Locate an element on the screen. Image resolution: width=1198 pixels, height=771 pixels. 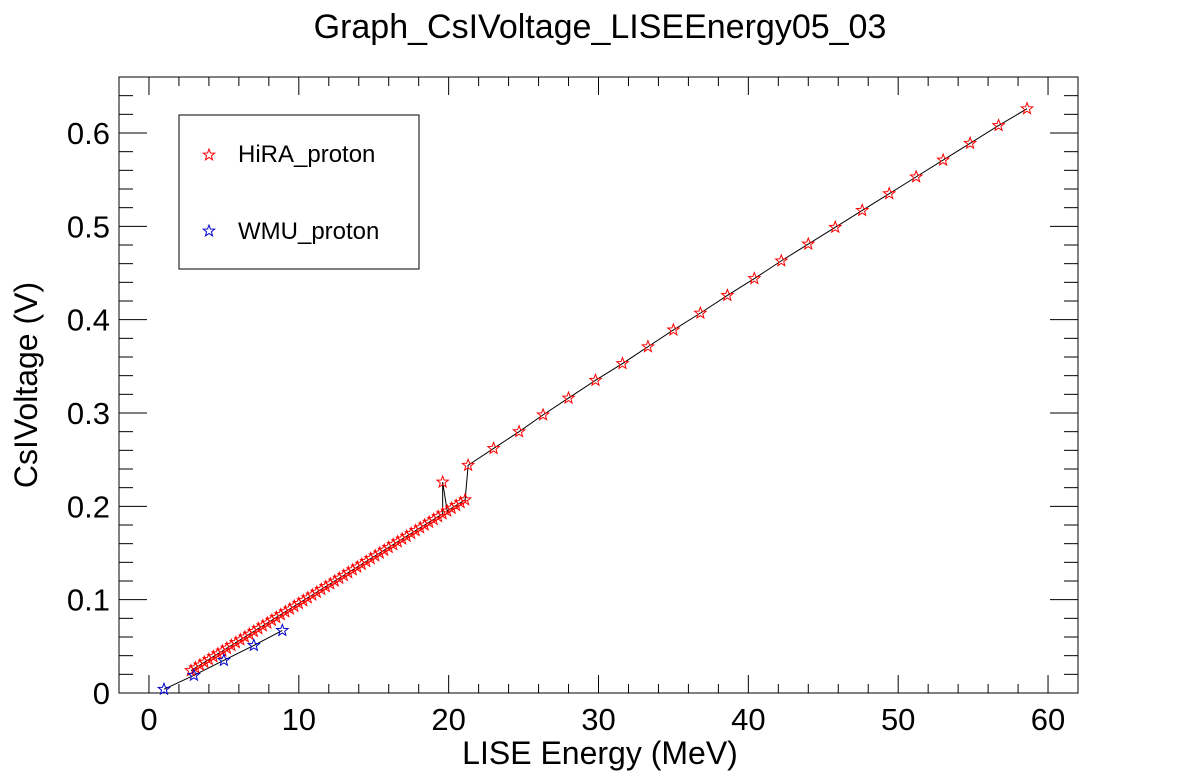
legend-markers is located at coordinates (209, 192).